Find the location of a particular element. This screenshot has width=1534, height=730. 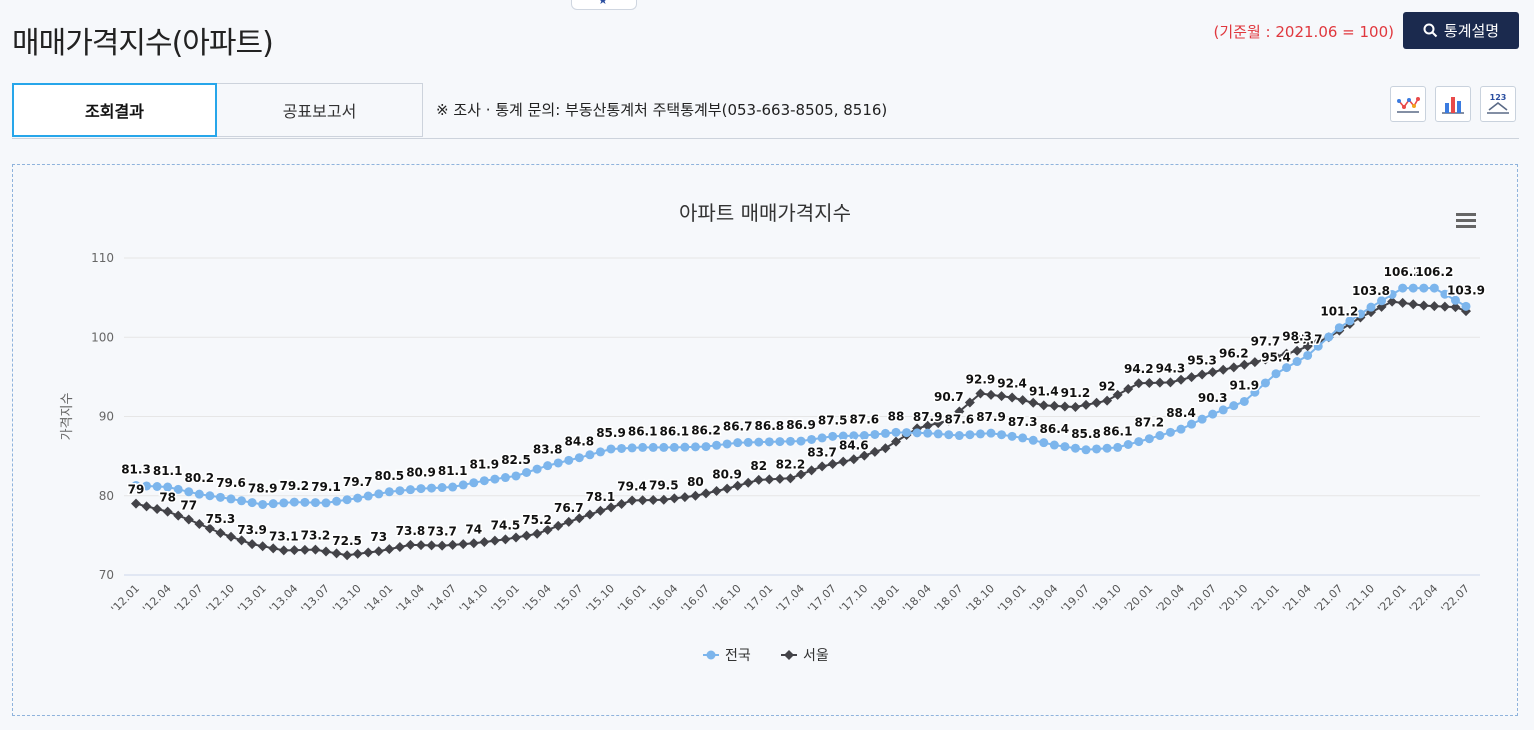

star-icon: ★ is located at coordinates (603, 3).